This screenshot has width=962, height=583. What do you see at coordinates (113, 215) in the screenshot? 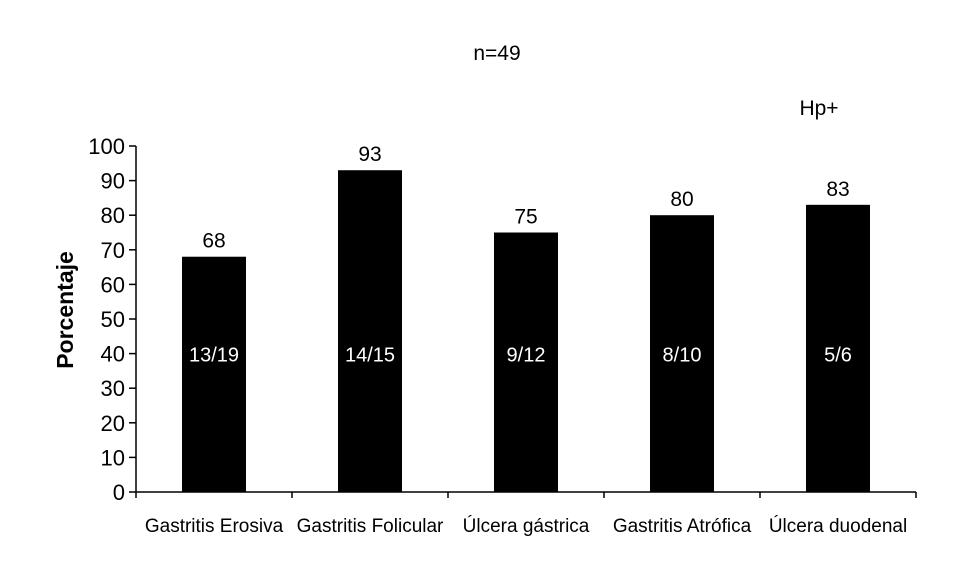
I see `y-tick-label: 80` at bounding box center [113, 215].